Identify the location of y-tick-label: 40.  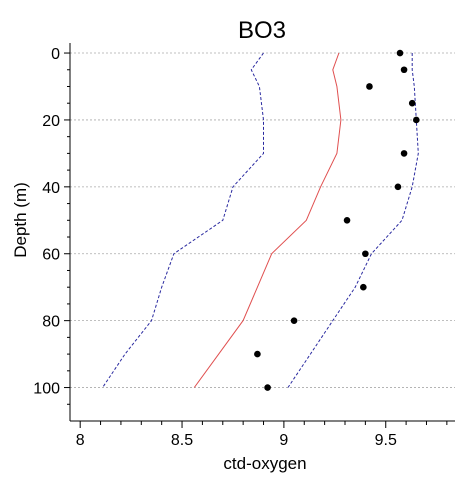
(51, 188).